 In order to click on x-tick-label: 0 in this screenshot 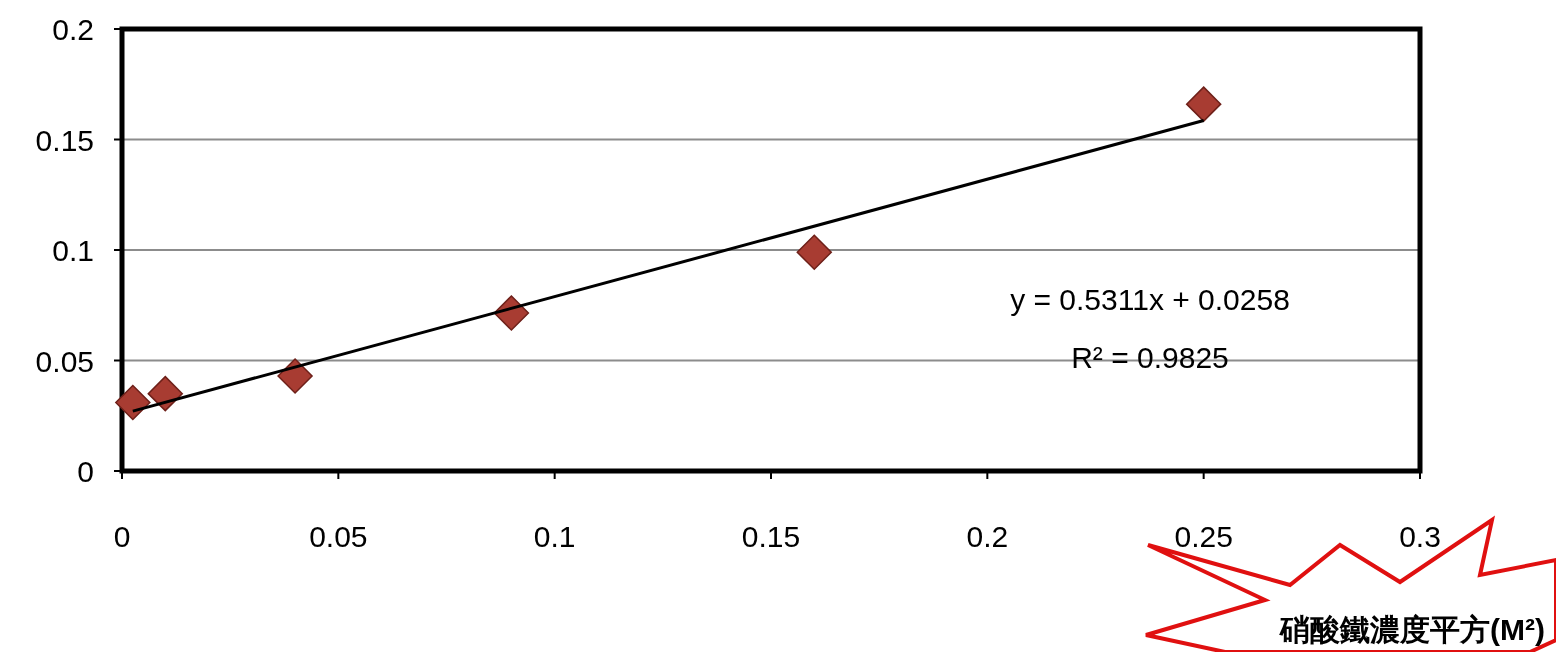, I will do `click(122, 536)`.